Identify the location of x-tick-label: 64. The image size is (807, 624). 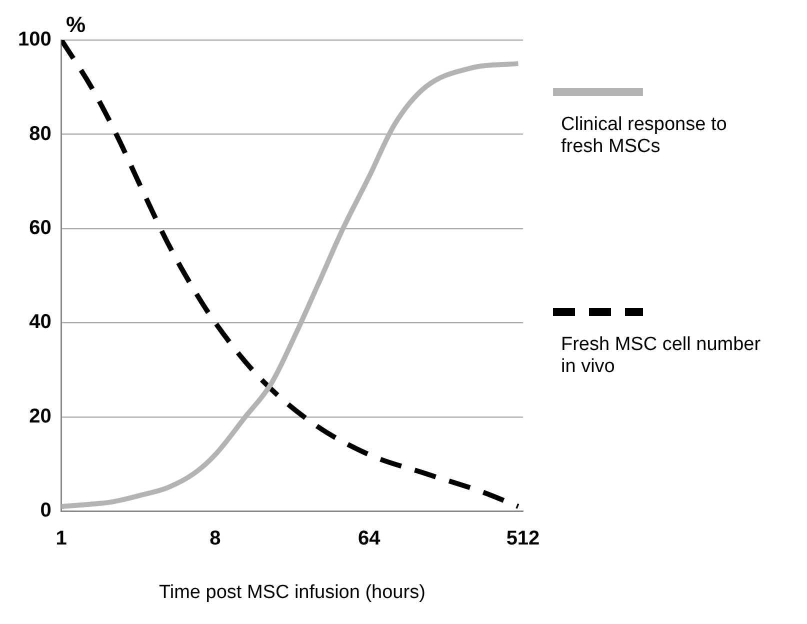
(370, 539).